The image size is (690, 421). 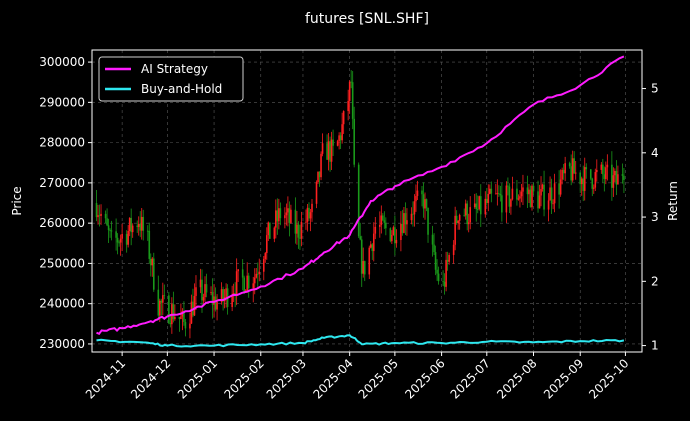 What do you see at coordinates (17, 200) in the screenshot?
I see `y-axis-title: Price` at bounding box center [17, 200].